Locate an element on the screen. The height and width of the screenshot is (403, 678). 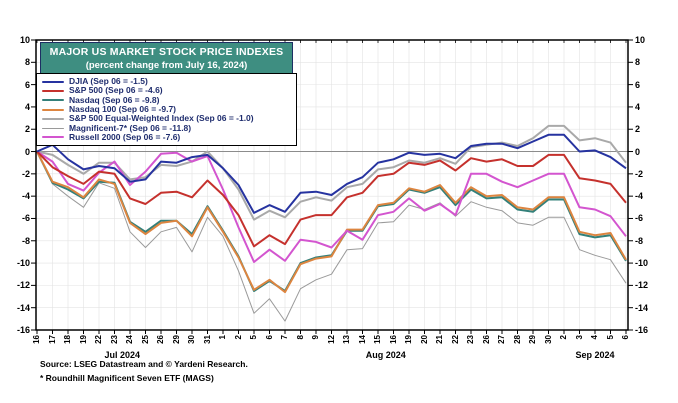
y-axis-label-right: 10 is located at coordinates (640, 40).